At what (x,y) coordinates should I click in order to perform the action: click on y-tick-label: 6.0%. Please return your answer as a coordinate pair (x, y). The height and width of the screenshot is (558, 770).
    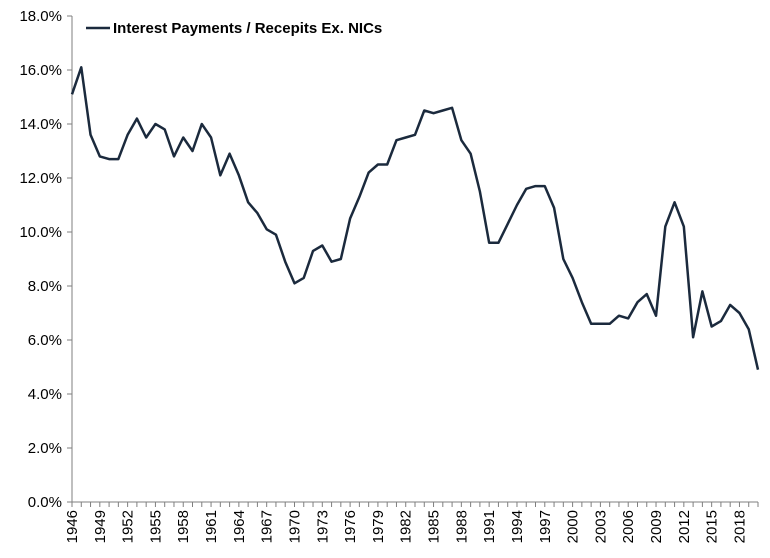
    Looking at the image, I should click on (45, 340).